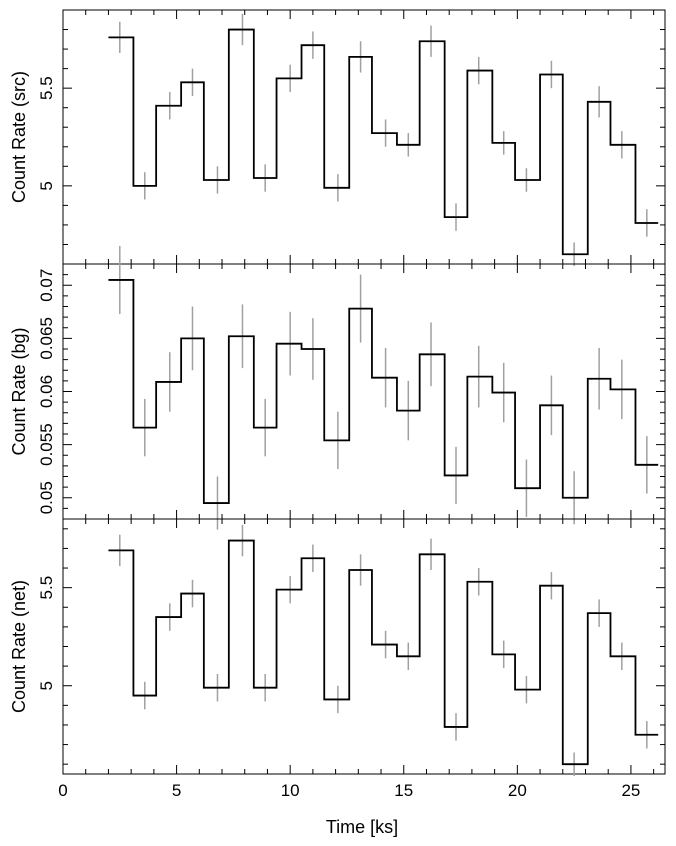 Image resolution: width=676 pixels, height=846 pixels. Describe the element at coordinates (19, 646) in the screenshot. I see `y-axis-label: Count Rate (net)` at that location.